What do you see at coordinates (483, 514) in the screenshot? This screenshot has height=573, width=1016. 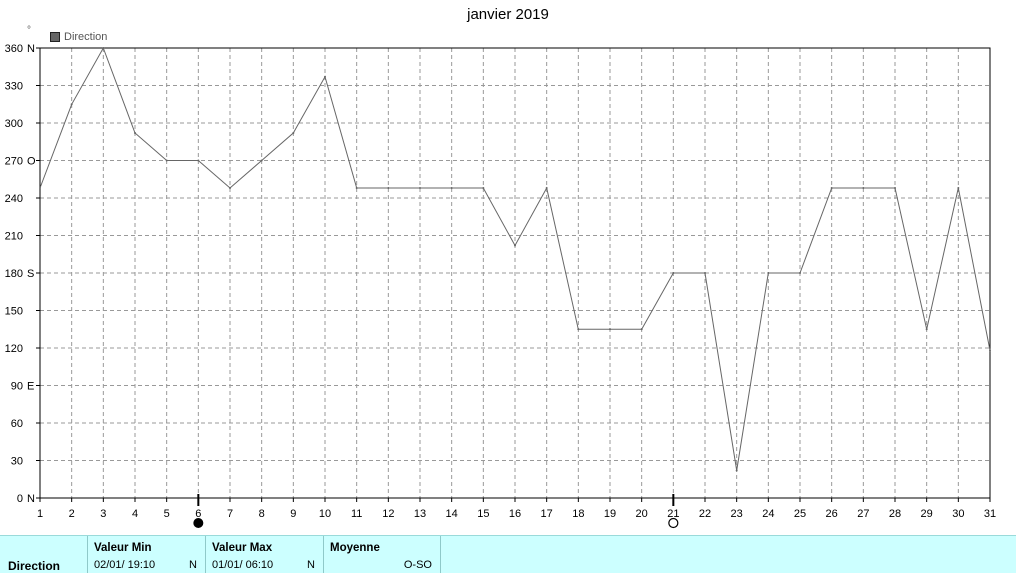 I see `x-tick-label: 15` at bounding box center [483, 514].